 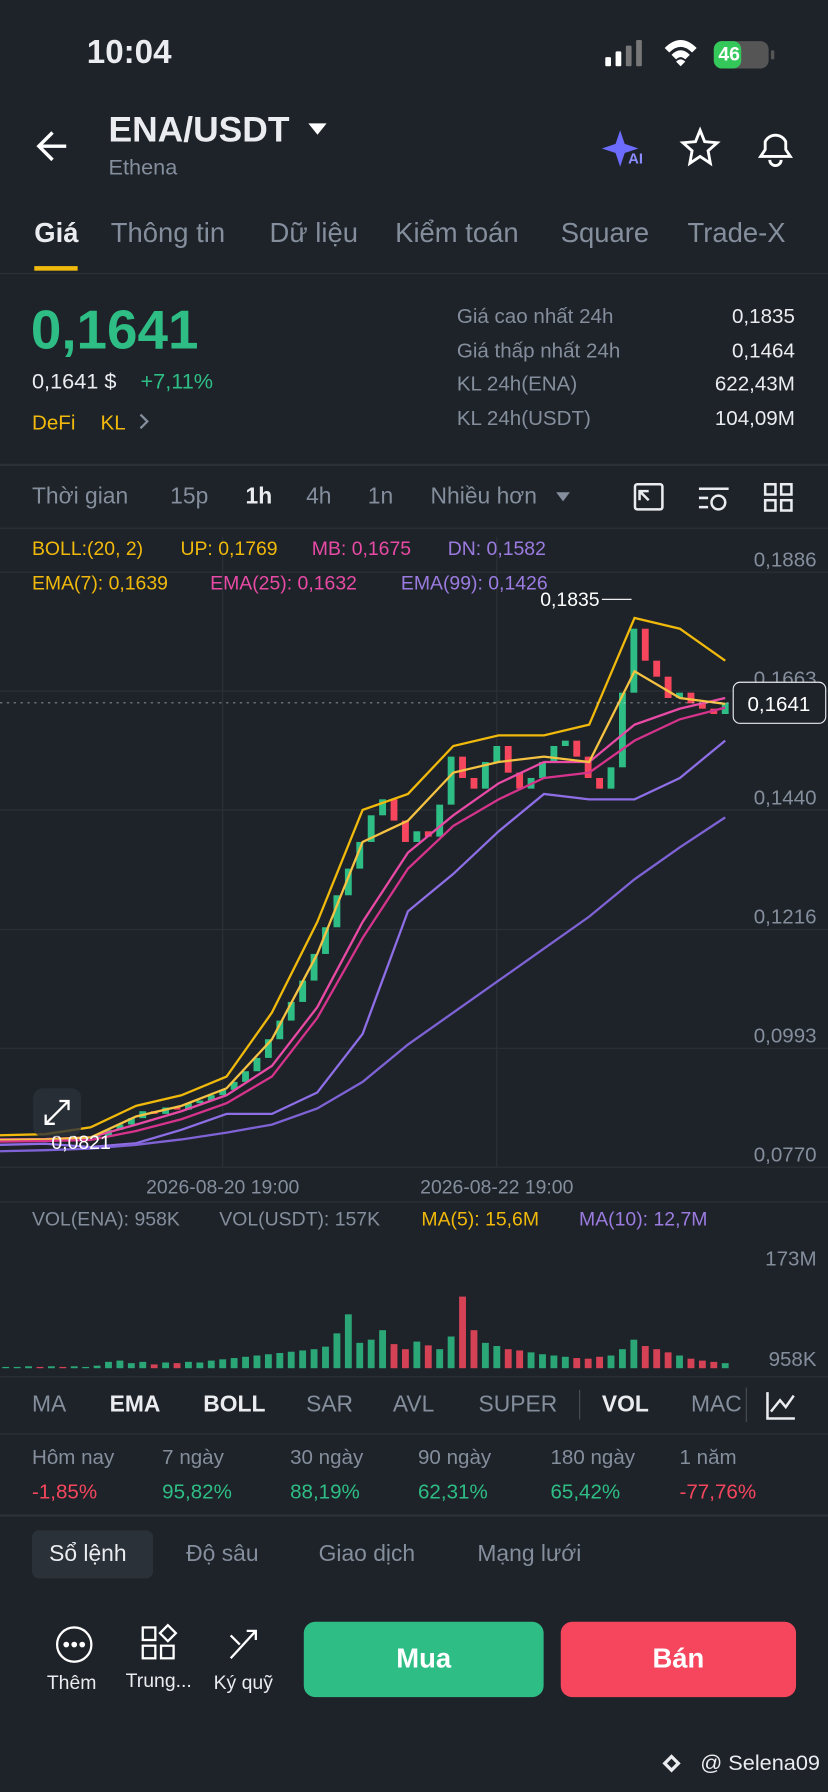 I want to click on indicator-tab: MA, so click(x=49, y=1405).